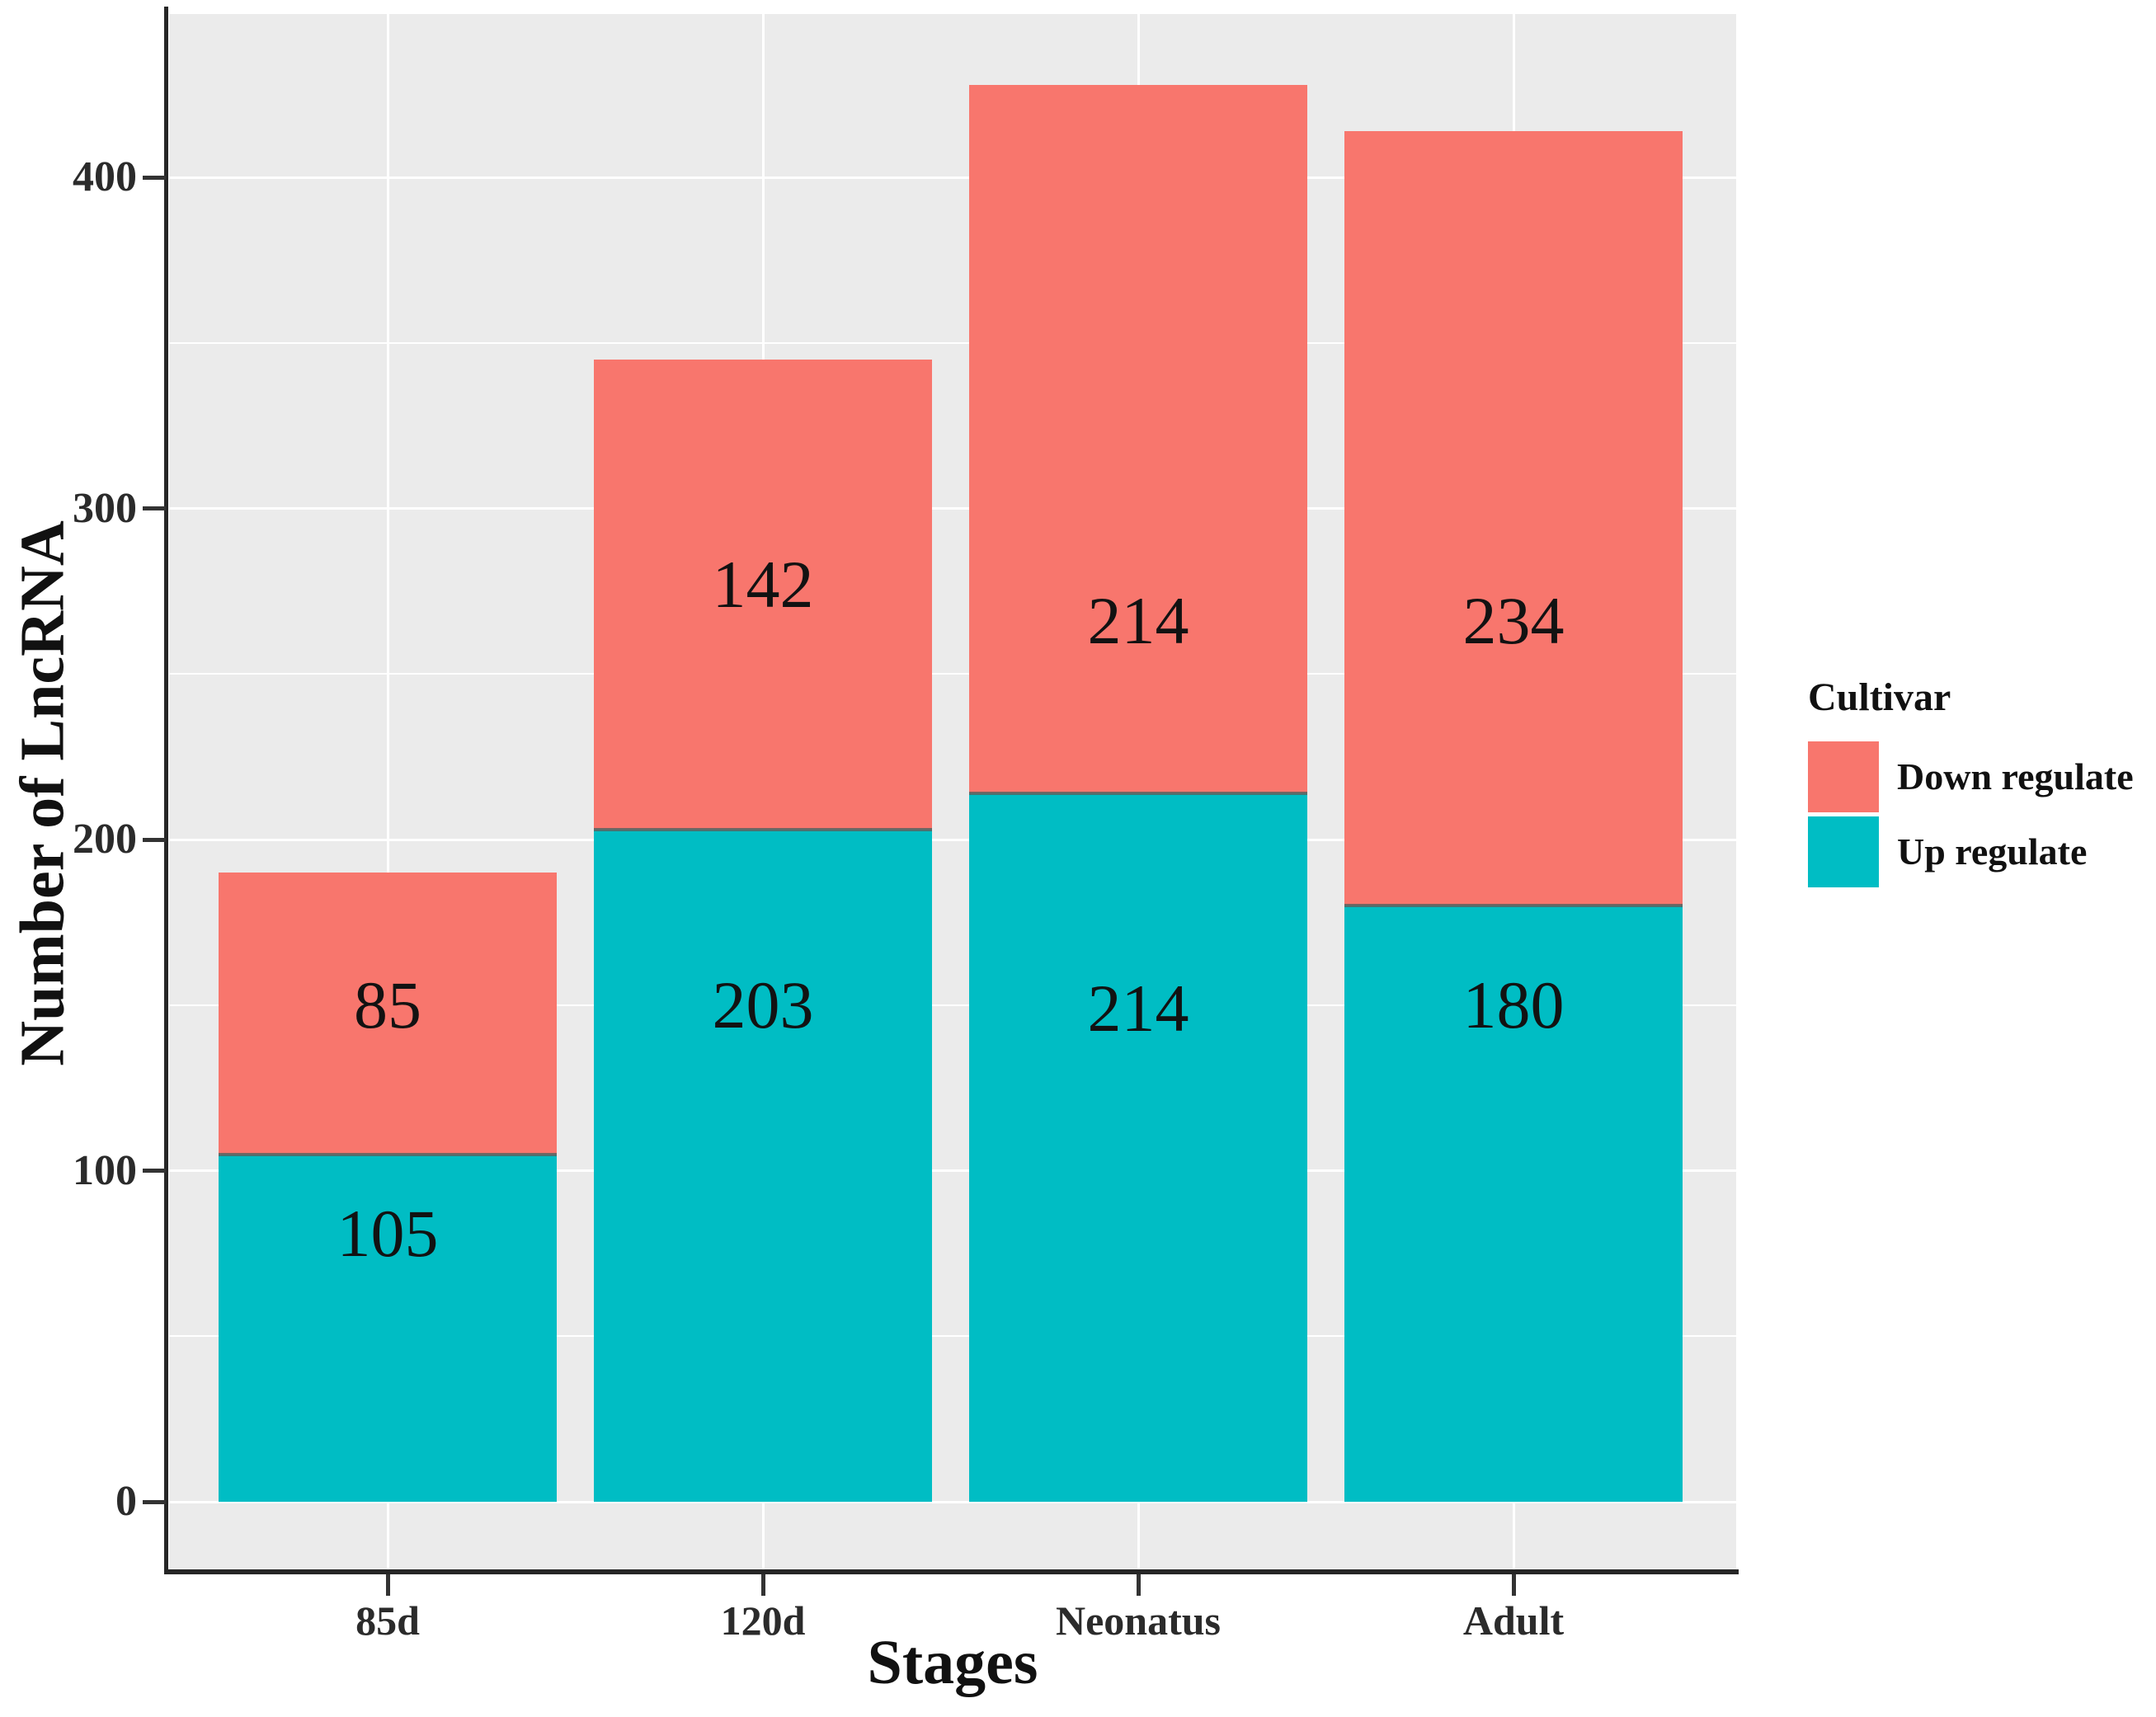 Image resolution: width=2156 pixels, height=1717 pixels. Describe the element at coordinates (763, 1166) in the screenshot. I see `bar-segment-up-120d` at that location.